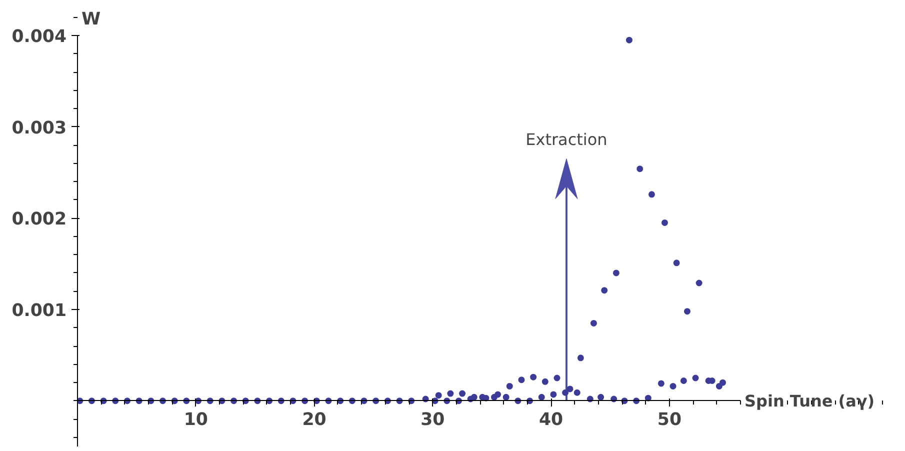 This screenshot has width=905, height=451. Describe the element at coordinates (39, 37) in the screenshot. I see `y-tick-label: 0.004` at that location.